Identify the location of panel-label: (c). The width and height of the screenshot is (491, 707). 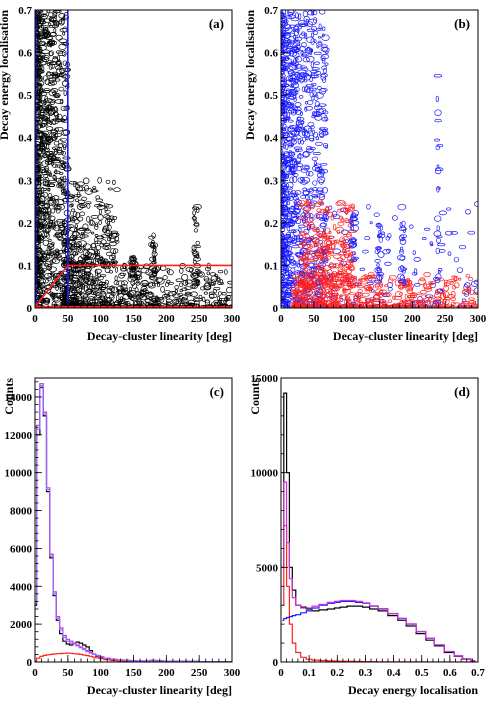
(217, 391).